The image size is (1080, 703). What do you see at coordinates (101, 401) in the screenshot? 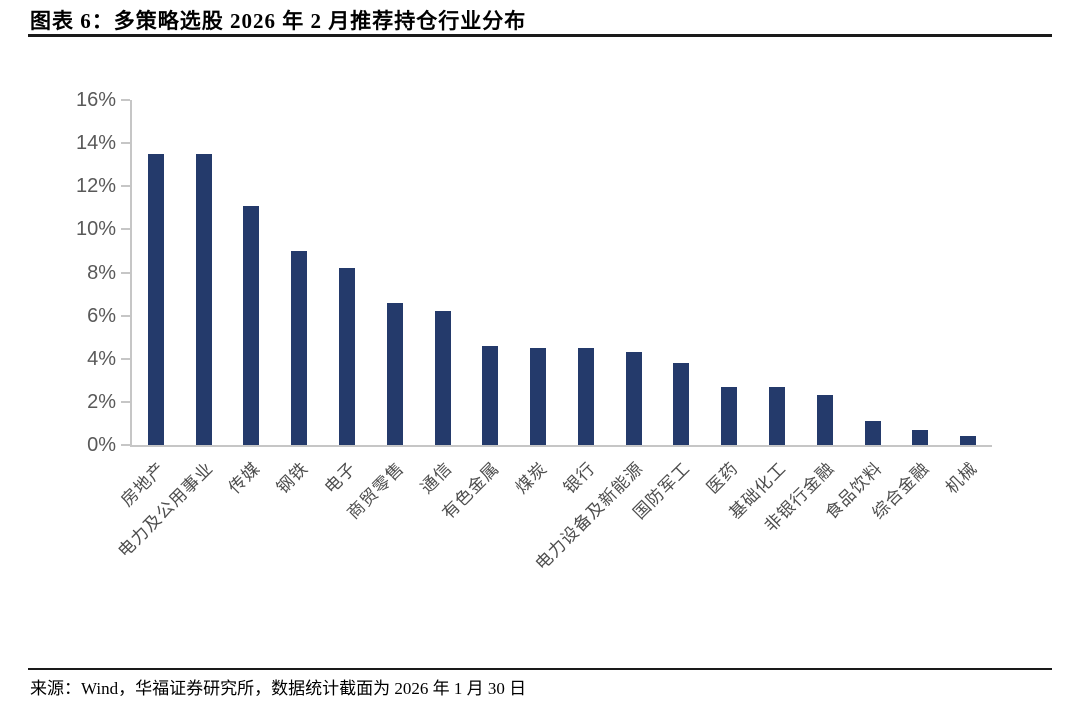
I see `y-axis-tick-label: 2%` at bounding box center [101, 401].